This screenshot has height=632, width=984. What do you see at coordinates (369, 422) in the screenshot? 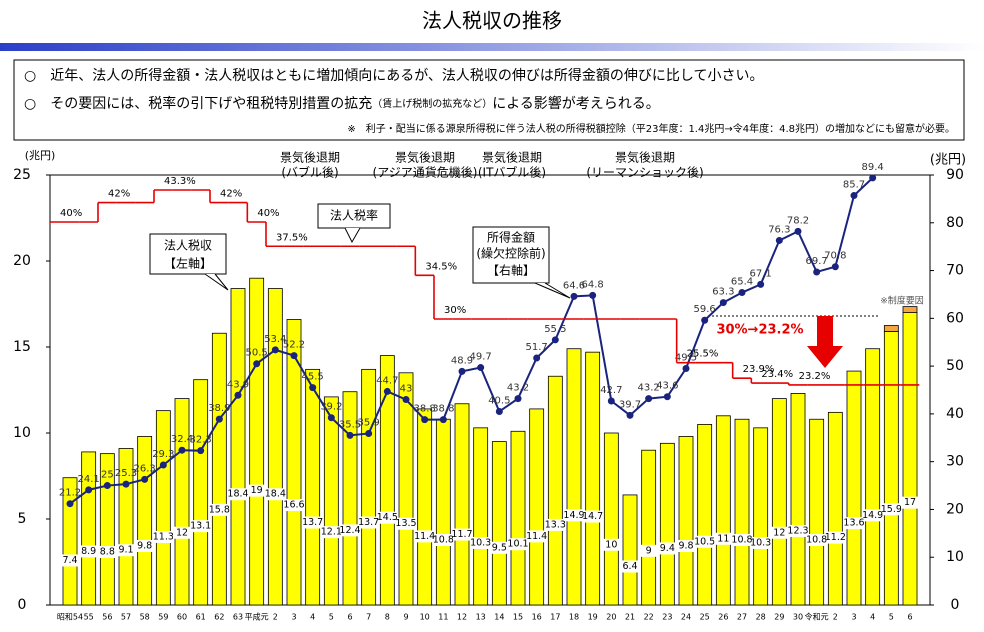
I see `income-label: 35.9` at bounding box center [369, 422].